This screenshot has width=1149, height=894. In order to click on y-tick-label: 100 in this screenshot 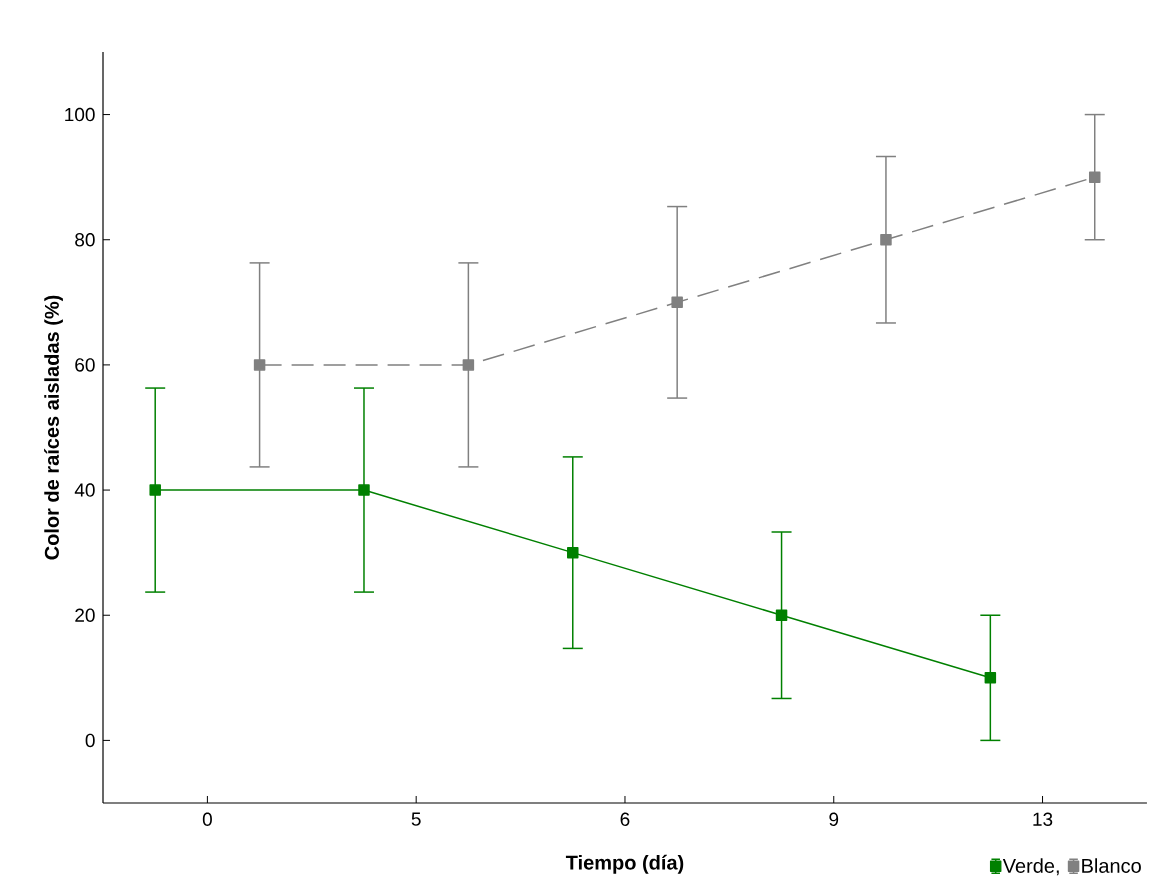, I will do `click(80, 114)`.